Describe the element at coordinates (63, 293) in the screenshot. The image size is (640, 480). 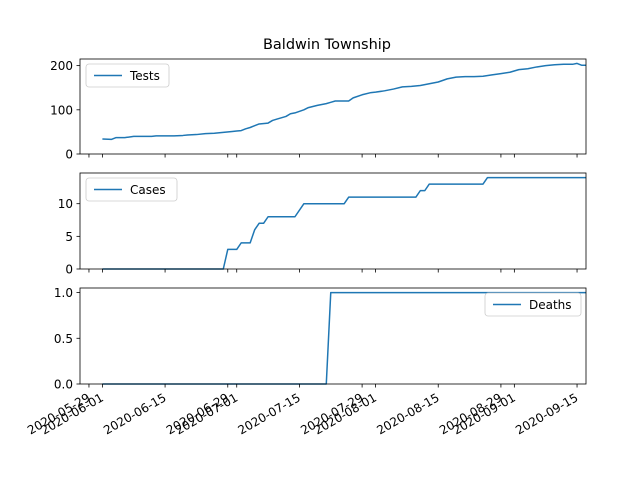
I see `y-tick-label: 1.0` at that location.